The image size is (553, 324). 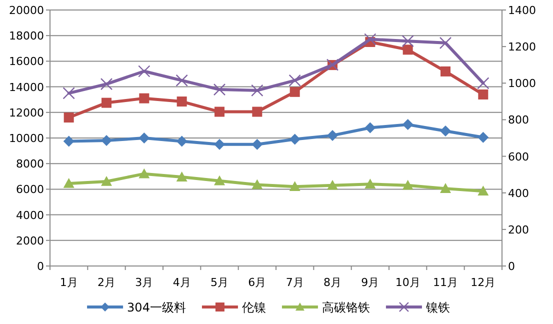 What do you see at coordinates (26, 113) in the screenshot?
I see `y-tick-label: 12000` at bounding box center [26, 113].